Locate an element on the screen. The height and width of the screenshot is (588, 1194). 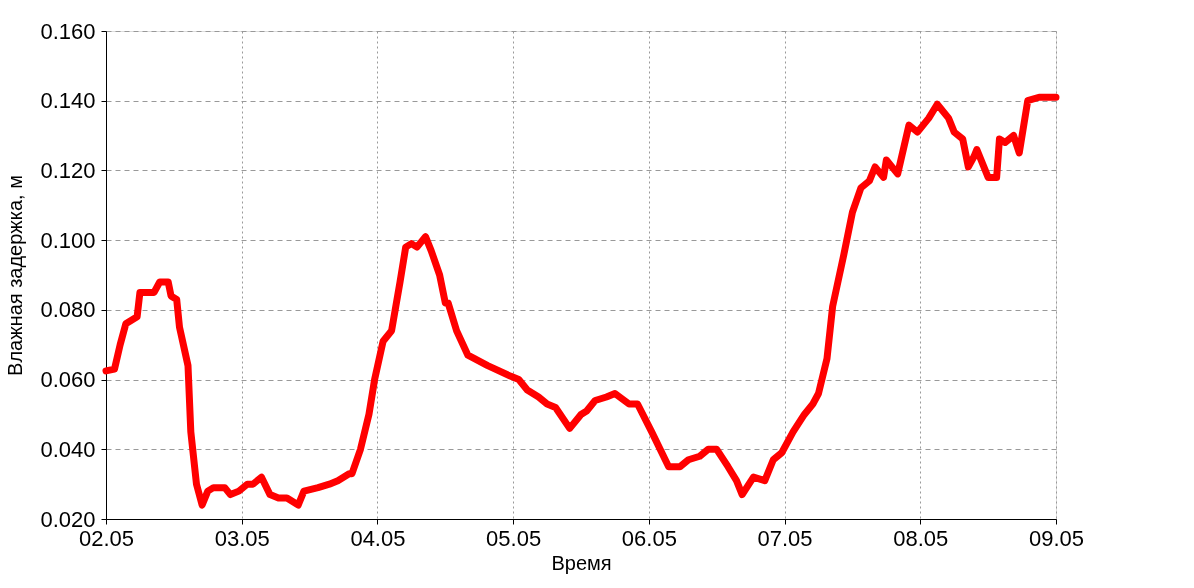
x-tick-label: 05.05 is located at coordinates (514, 538).